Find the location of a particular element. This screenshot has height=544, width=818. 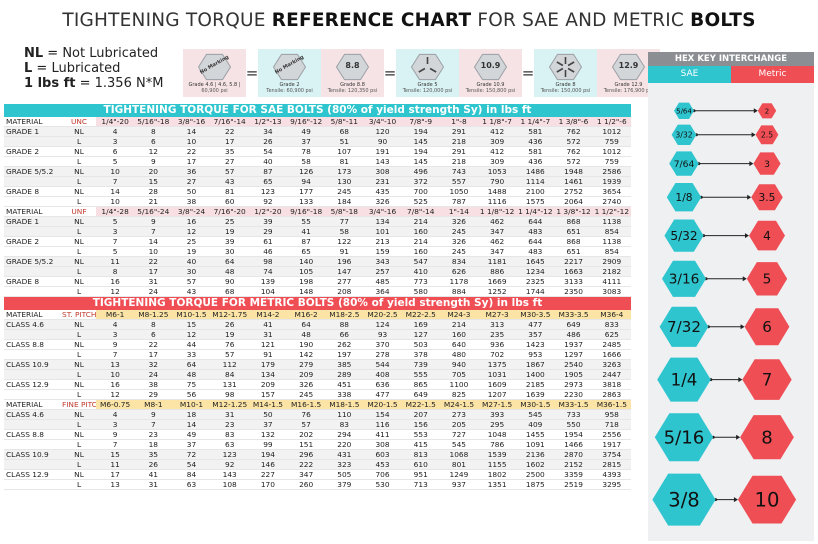

table-cell: 544 is located at coordinates (382, 364).